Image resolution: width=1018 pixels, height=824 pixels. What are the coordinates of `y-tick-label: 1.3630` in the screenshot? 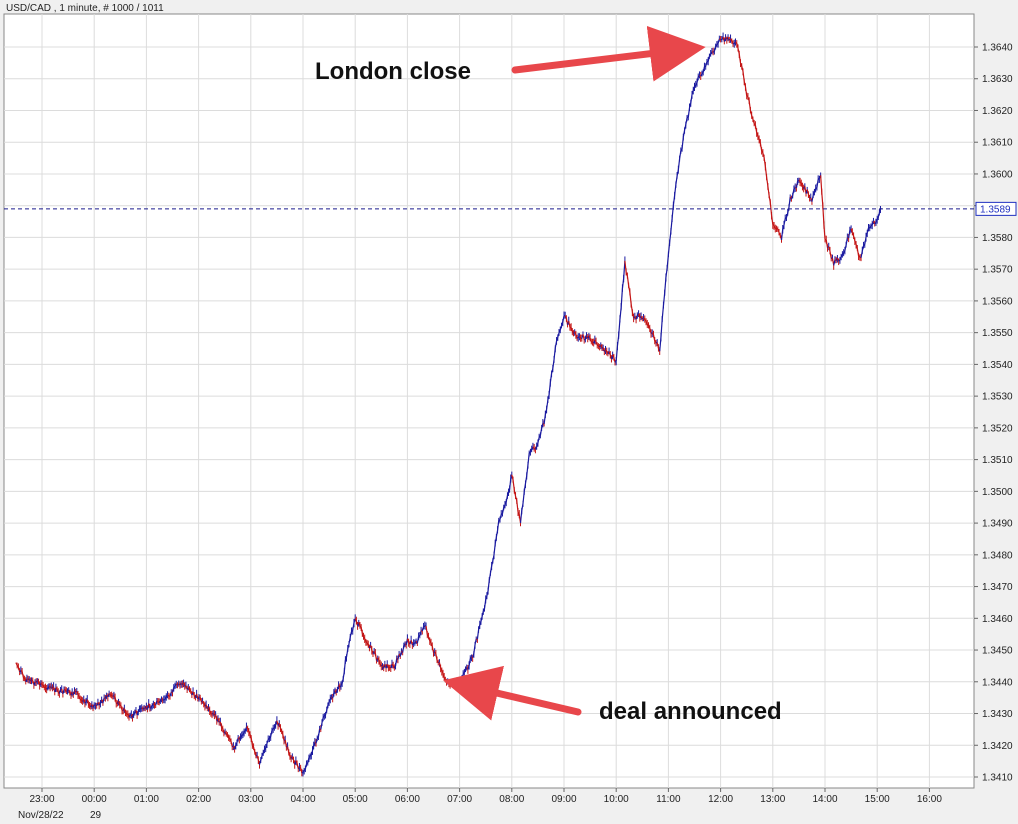 It's located at (997, 79).